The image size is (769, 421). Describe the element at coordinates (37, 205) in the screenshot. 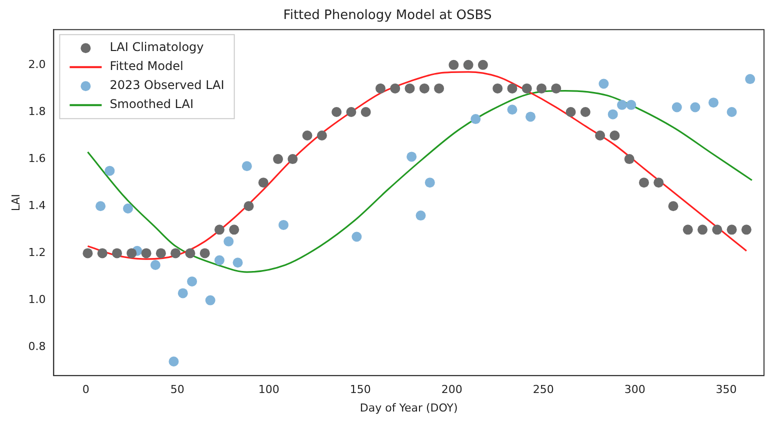

I see `y-tick-label: 1.4` at that location.